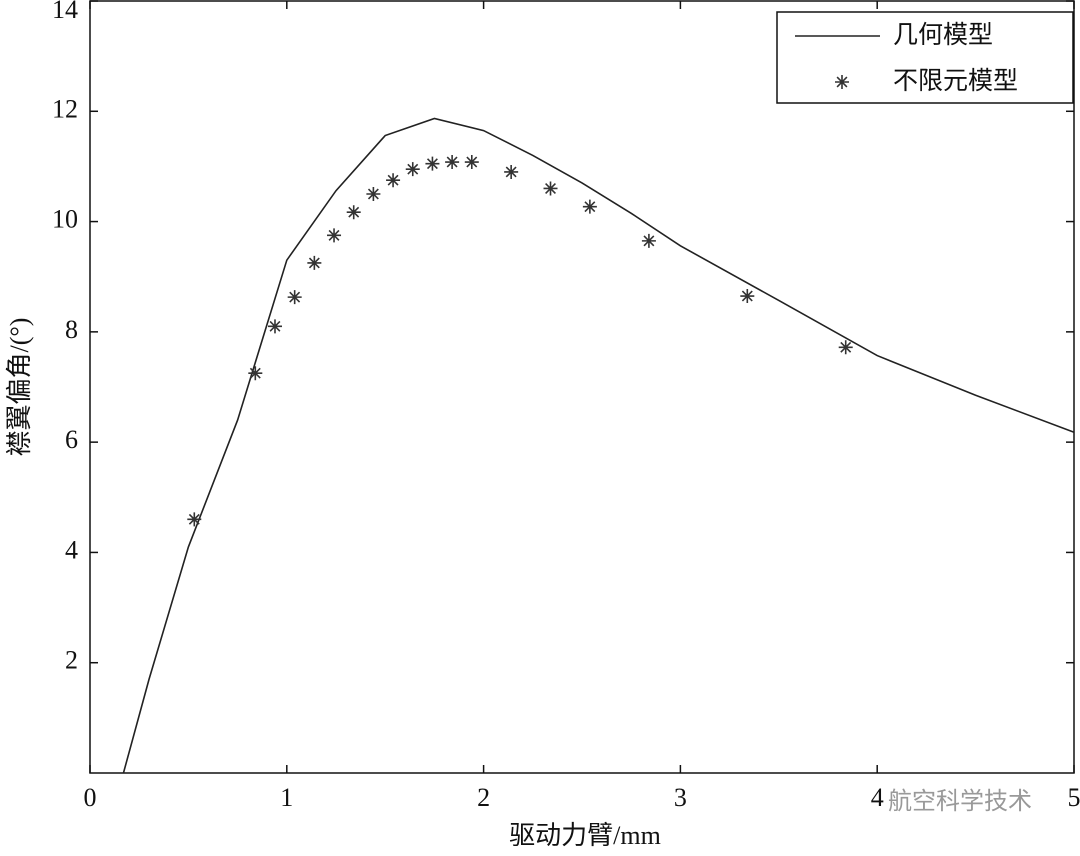 The image size is (1080, 856). Describe the element at coordinates (955, 80) in the screenshot. I see `legend-label: 不限元模型` at that location.